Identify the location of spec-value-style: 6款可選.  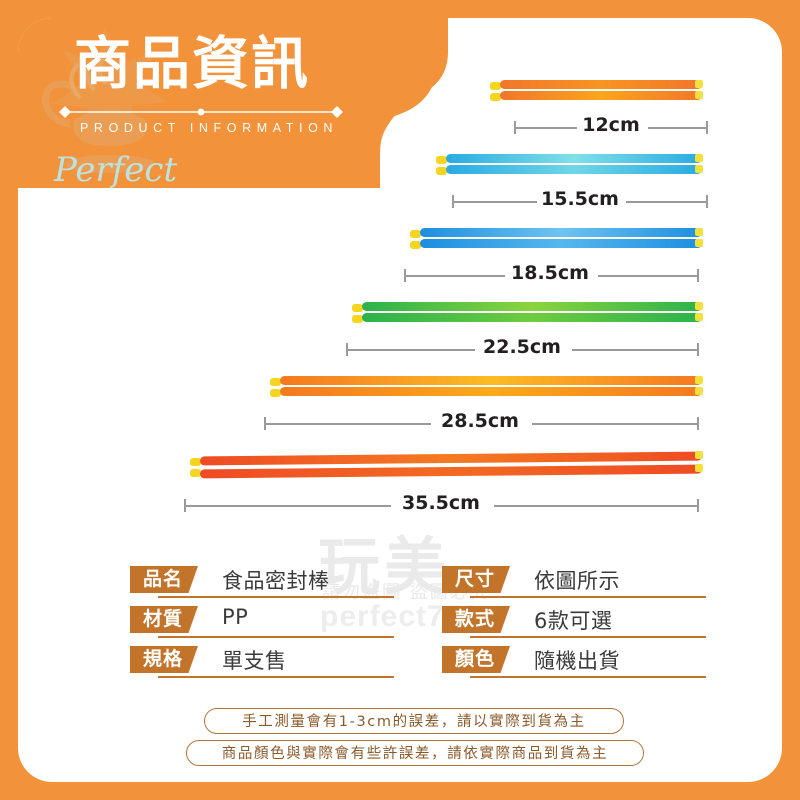
(573, 621).